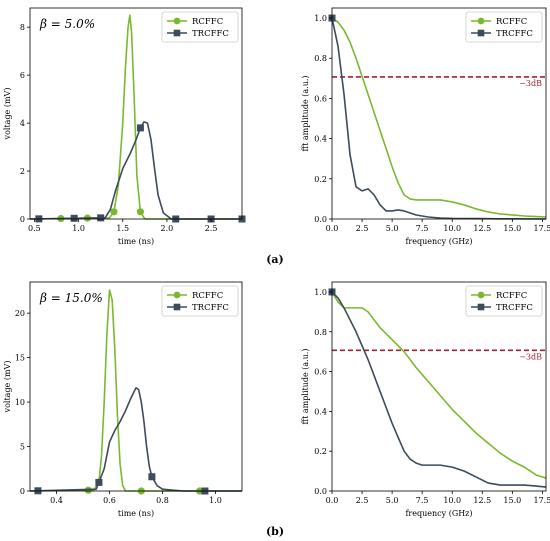 The image size is (550, 541). I want to click on chart1-xtick-label-5: 12.5, so click(482, 228).